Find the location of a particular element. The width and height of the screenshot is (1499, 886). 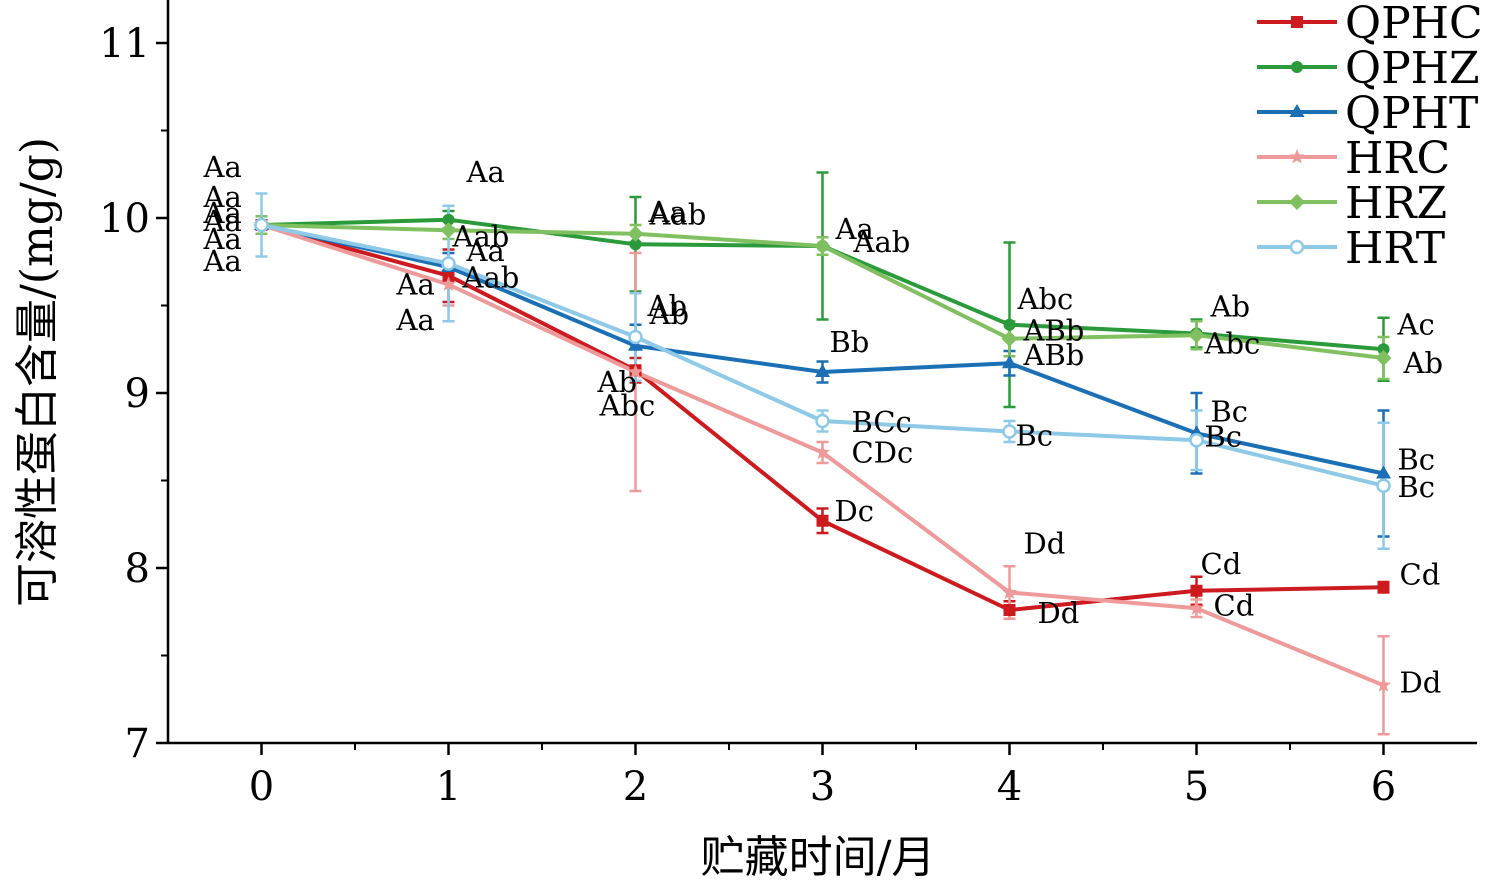

x-tick-label: 2 is located at coordinates (635, 787).